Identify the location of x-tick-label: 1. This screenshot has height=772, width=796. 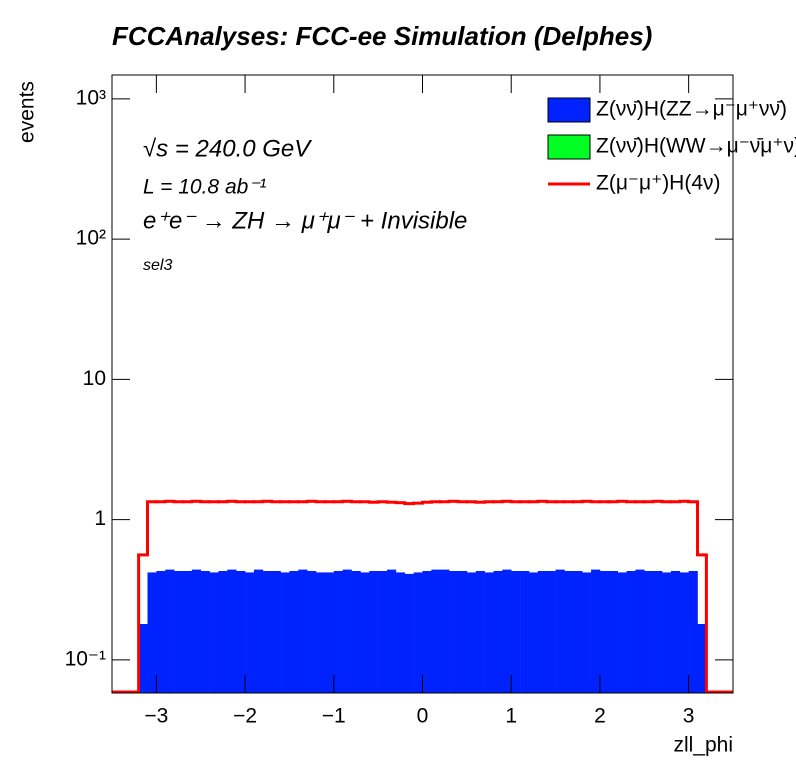
(511, 716).